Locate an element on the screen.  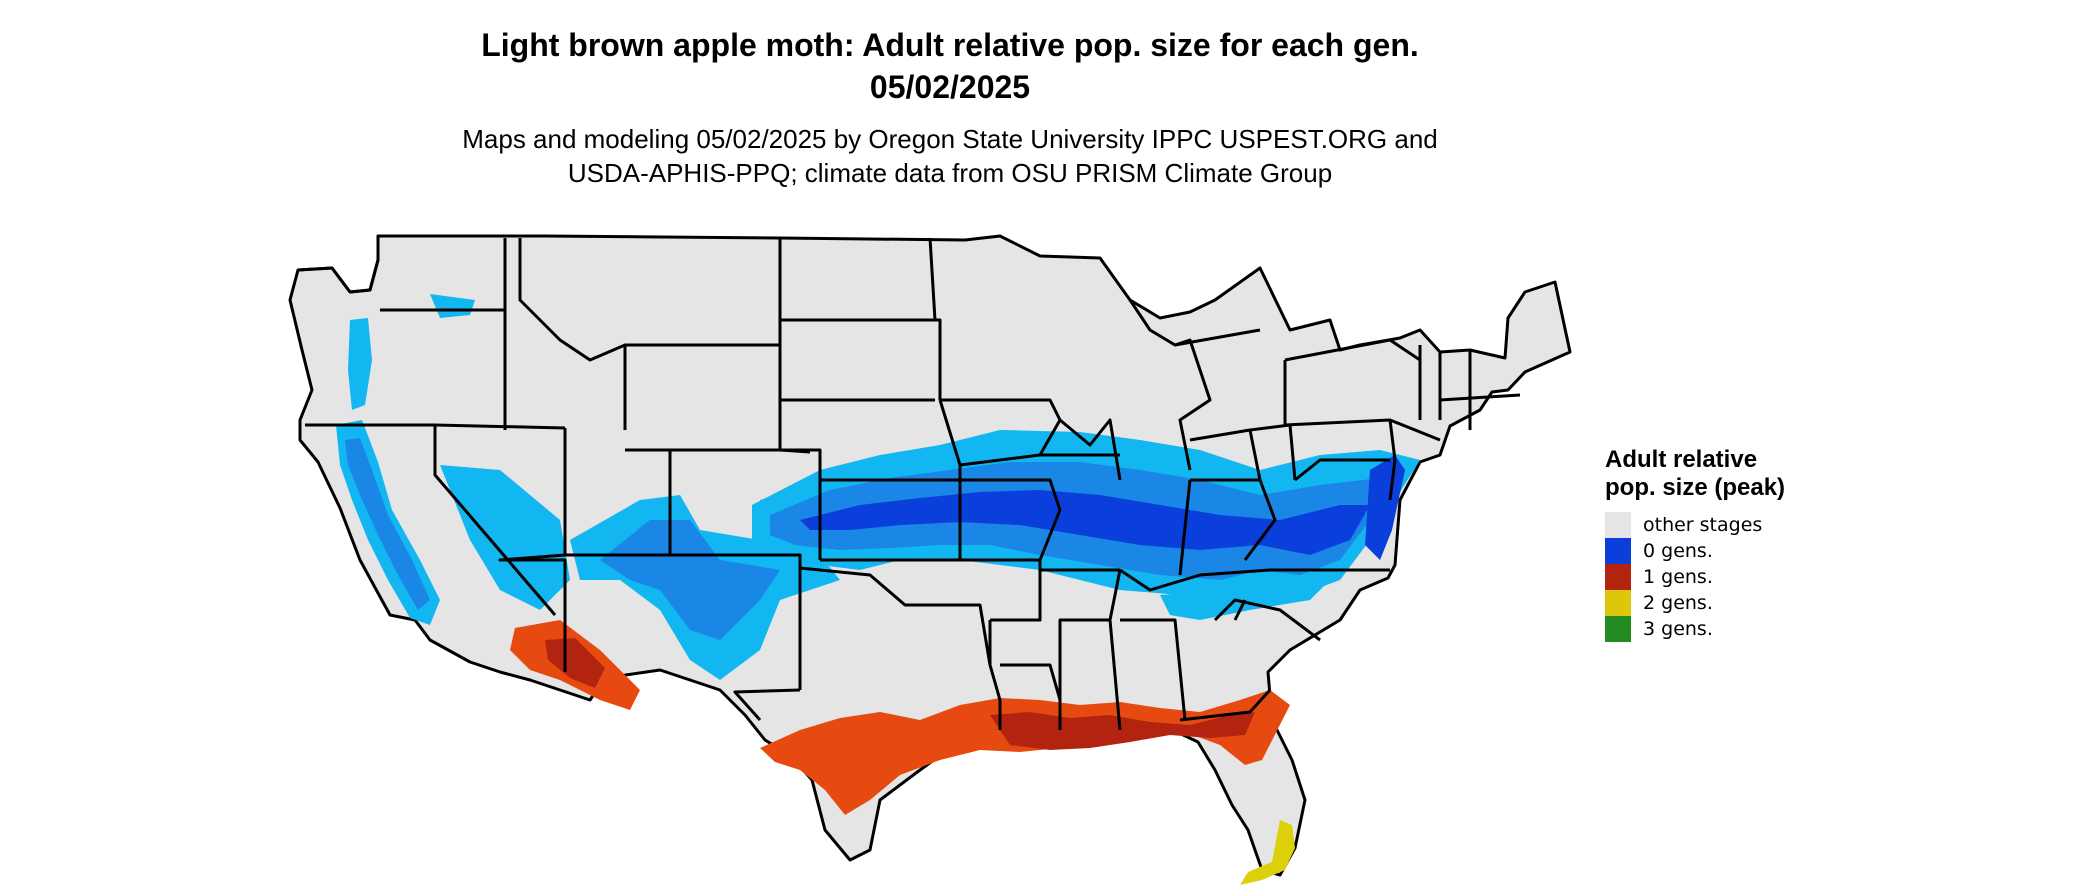
legend-label: 0 gens. is located at coordinates (1678, 551).